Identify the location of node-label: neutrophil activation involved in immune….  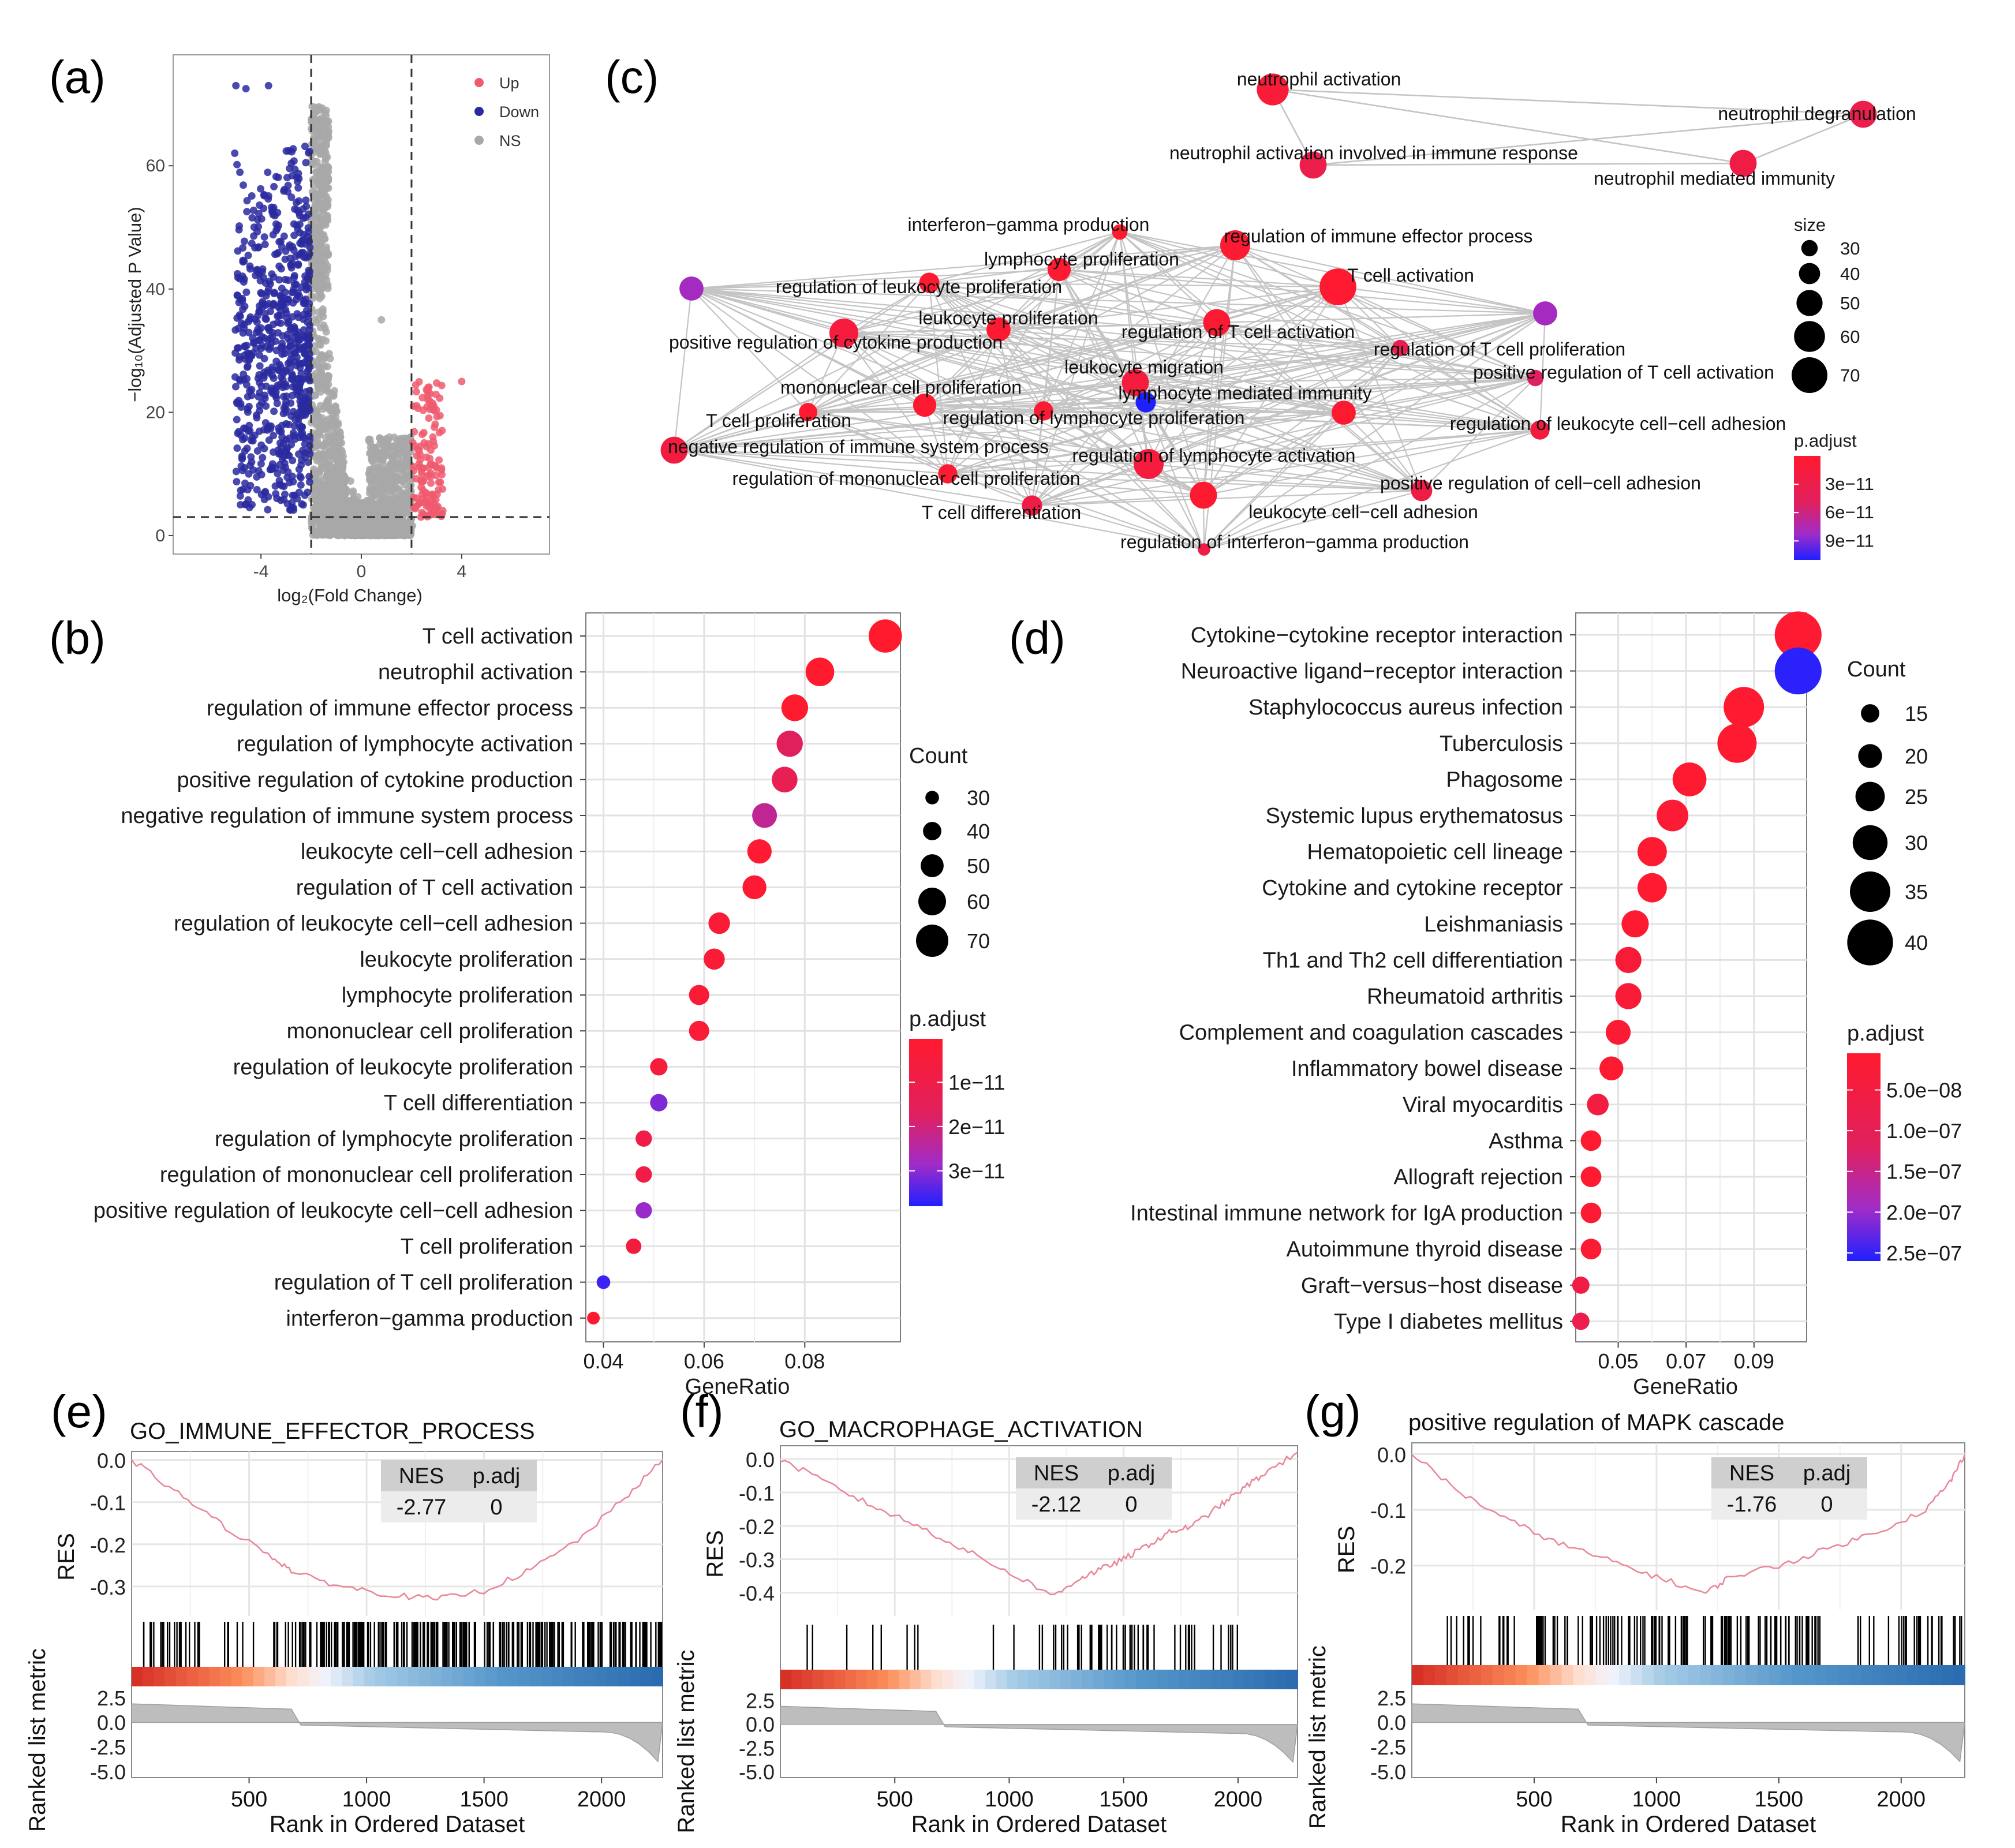
(1373, 153).